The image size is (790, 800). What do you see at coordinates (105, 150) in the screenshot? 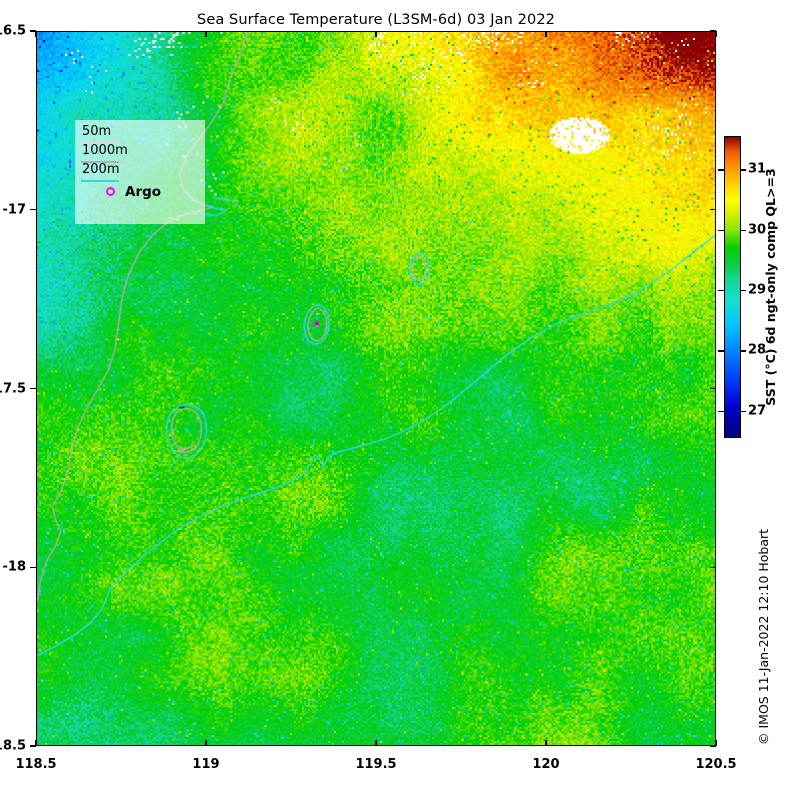
I see `legend-label-1000m: 1000m` at bounding box center [105, 150].